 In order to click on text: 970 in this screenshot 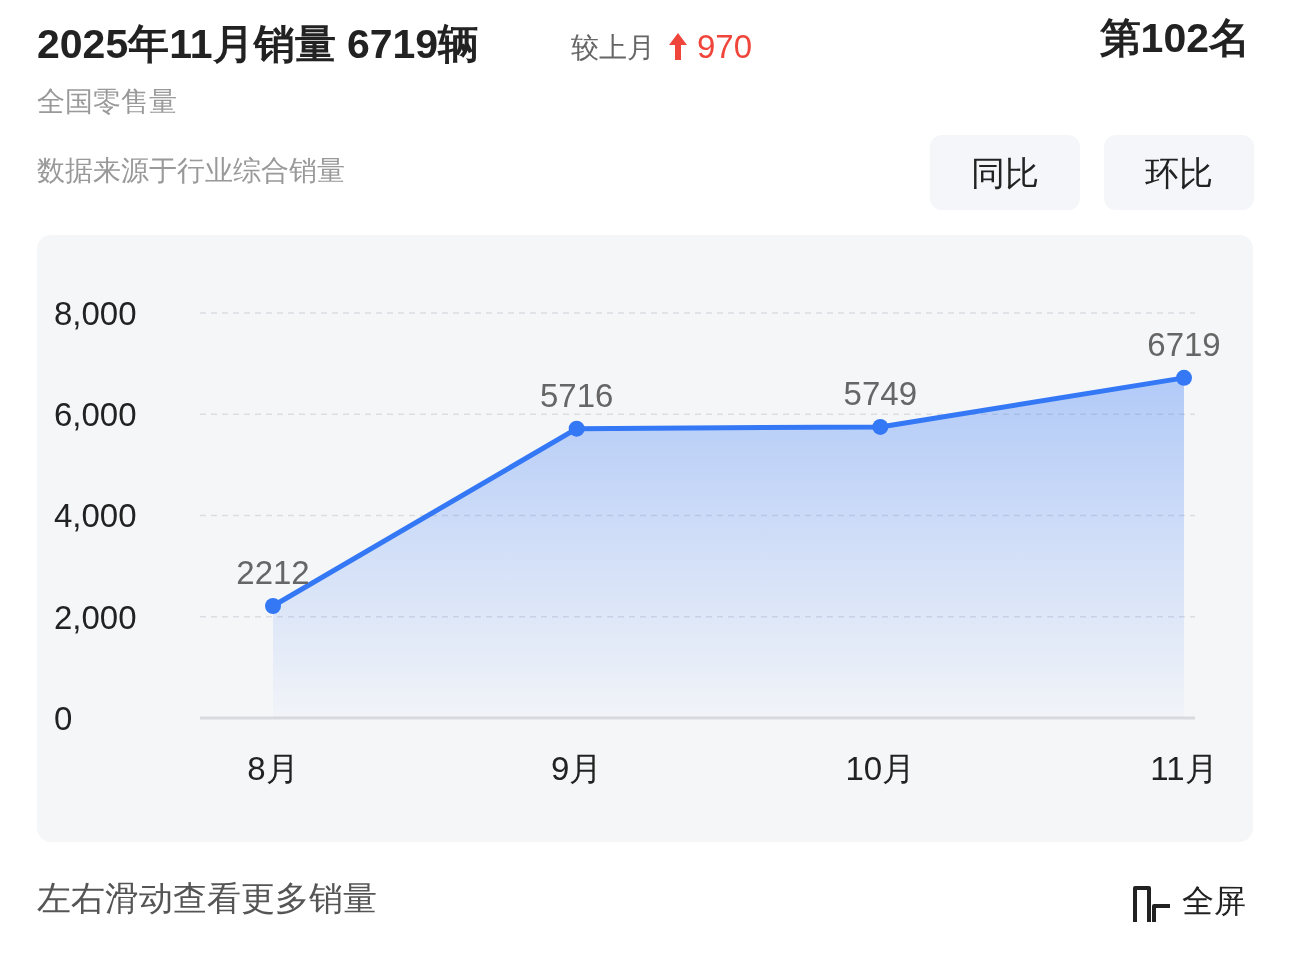, I will do `click(725, 46)`.